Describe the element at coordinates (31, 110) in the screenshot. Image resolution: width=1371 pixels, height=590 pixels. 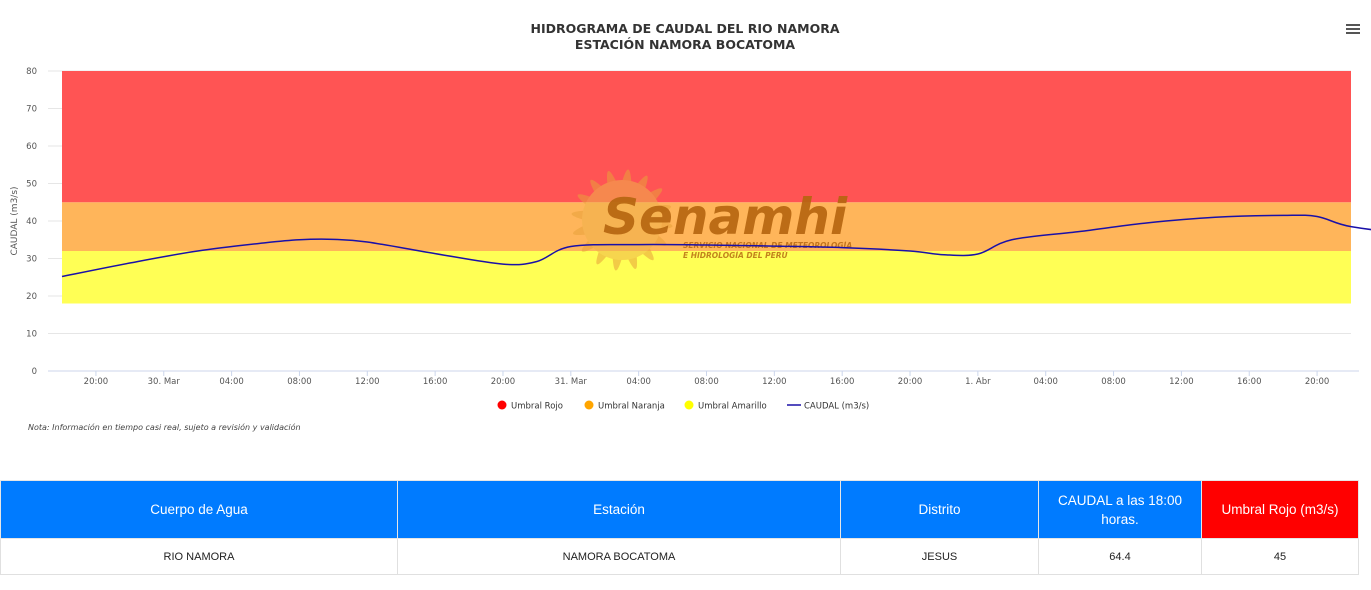
I see `y-tick-label: 70` at that location.